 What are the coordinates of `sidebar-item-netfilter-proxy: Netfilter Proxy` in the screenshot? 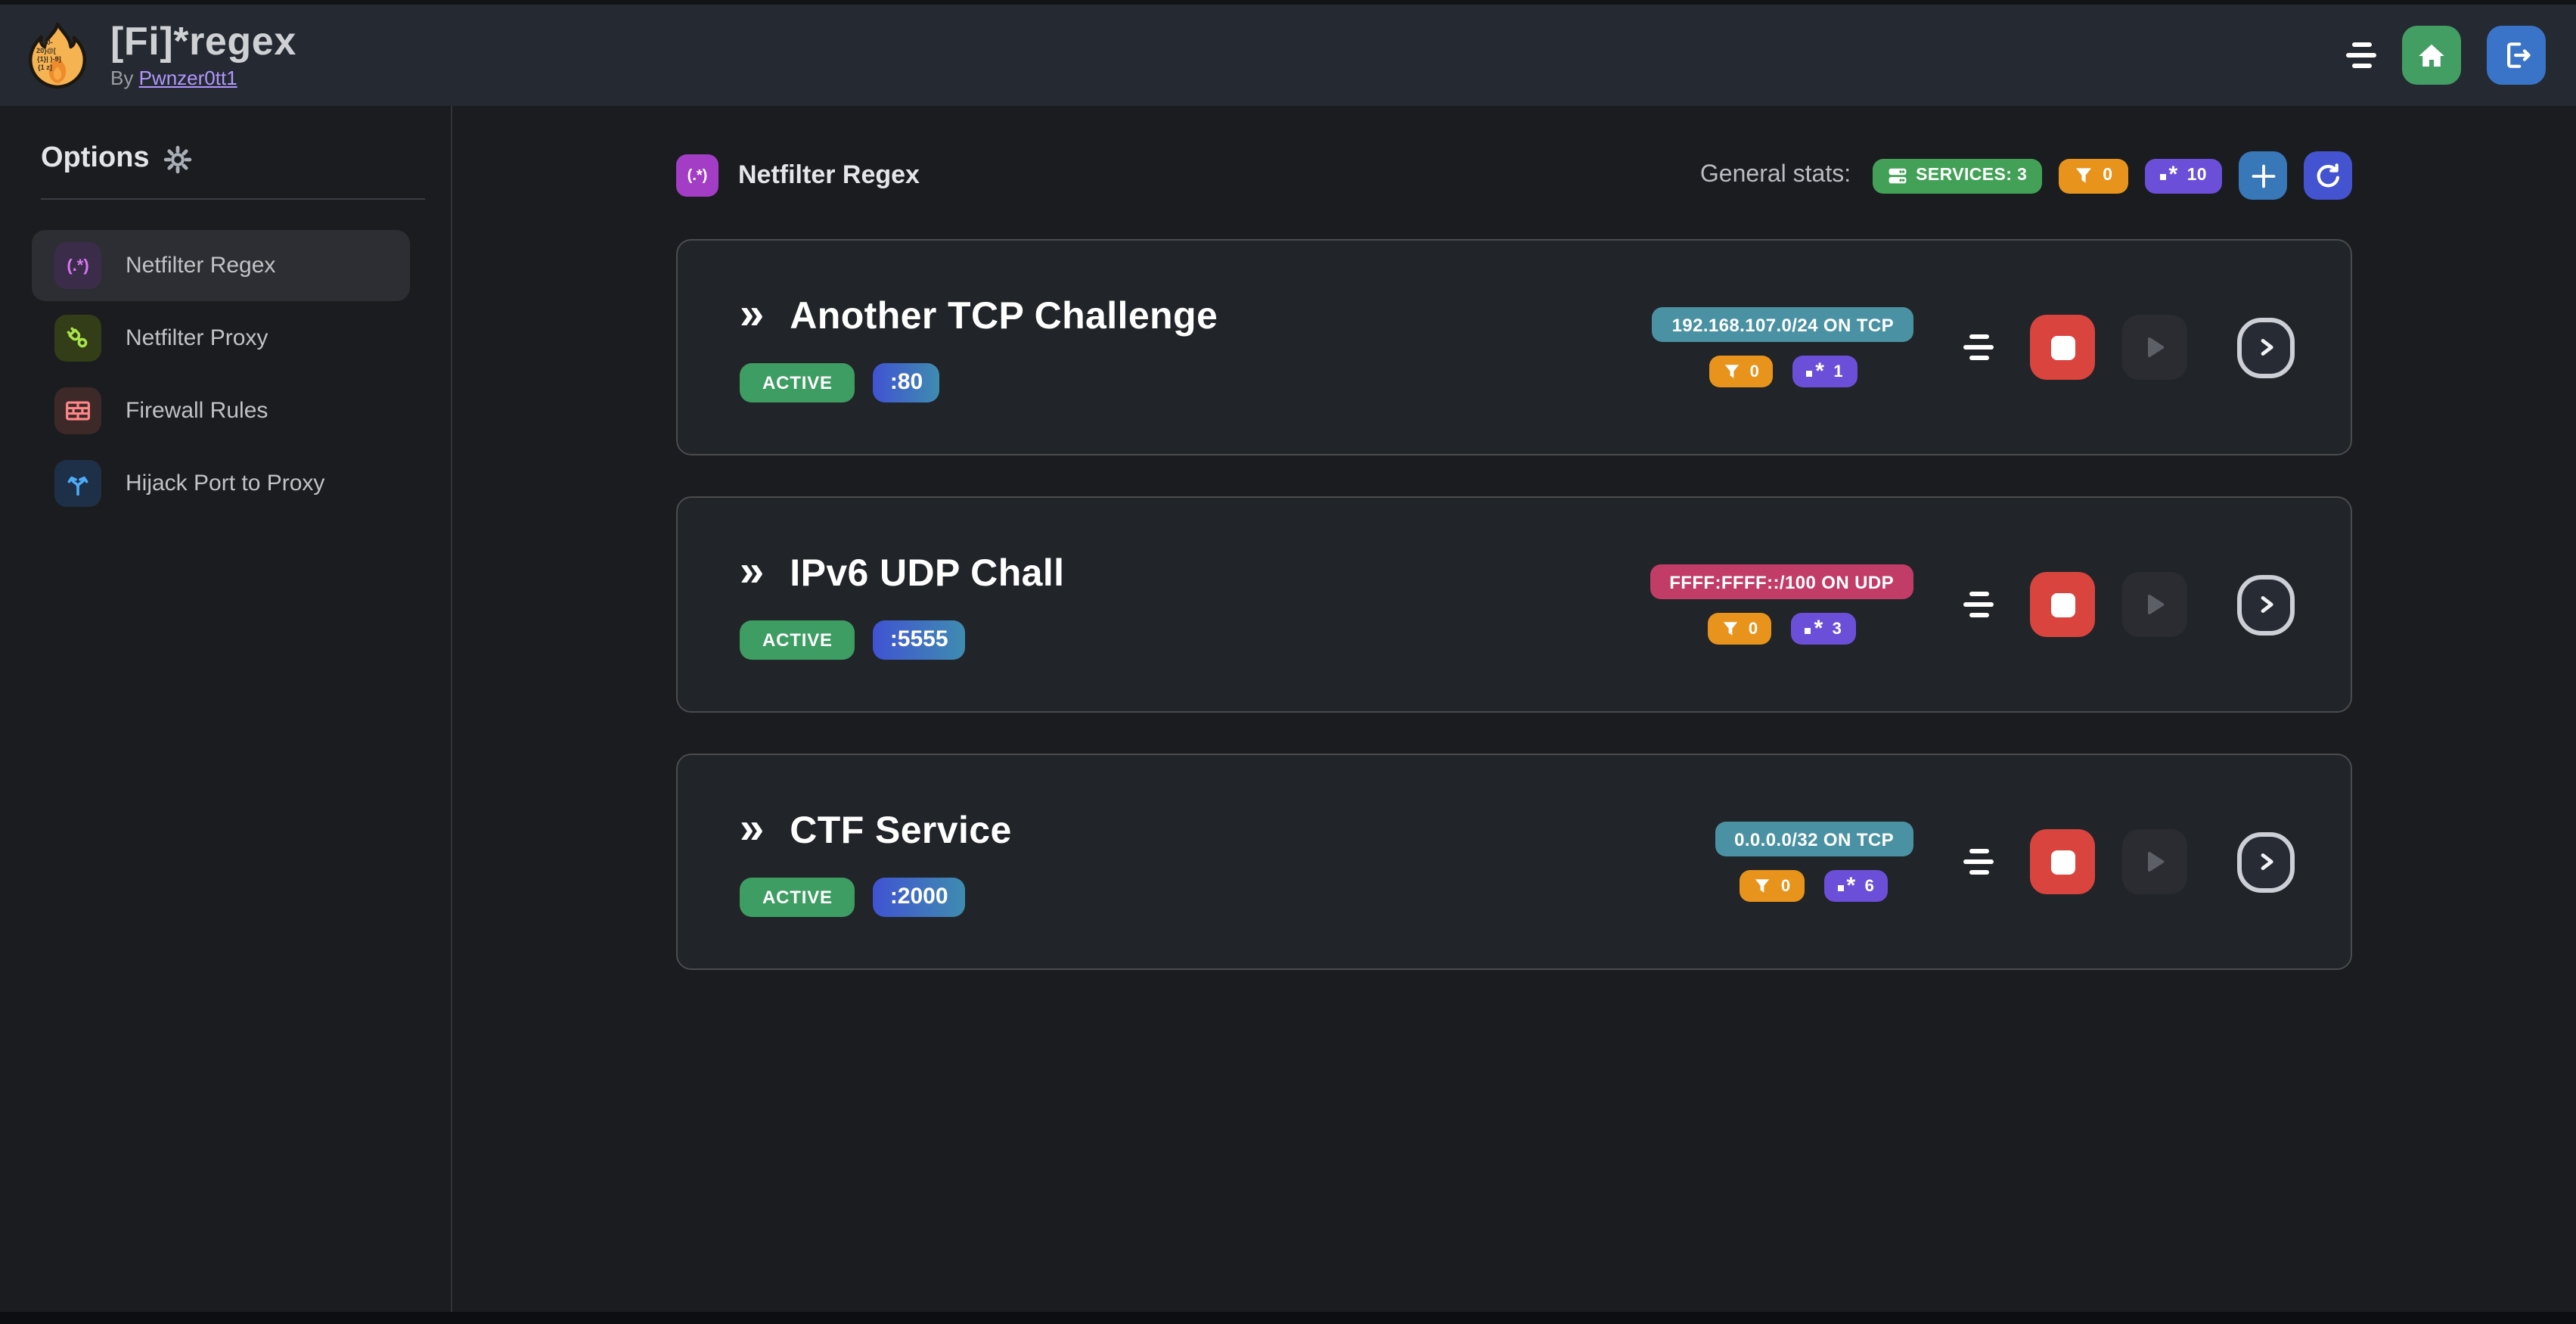 It's located at (221, 338).